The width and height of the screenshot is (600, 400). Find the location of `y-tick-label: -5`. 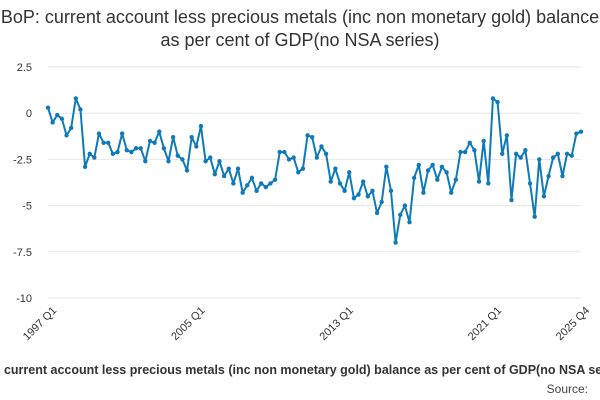

y-tick-label: -5 is located at coordinates (27, 207).